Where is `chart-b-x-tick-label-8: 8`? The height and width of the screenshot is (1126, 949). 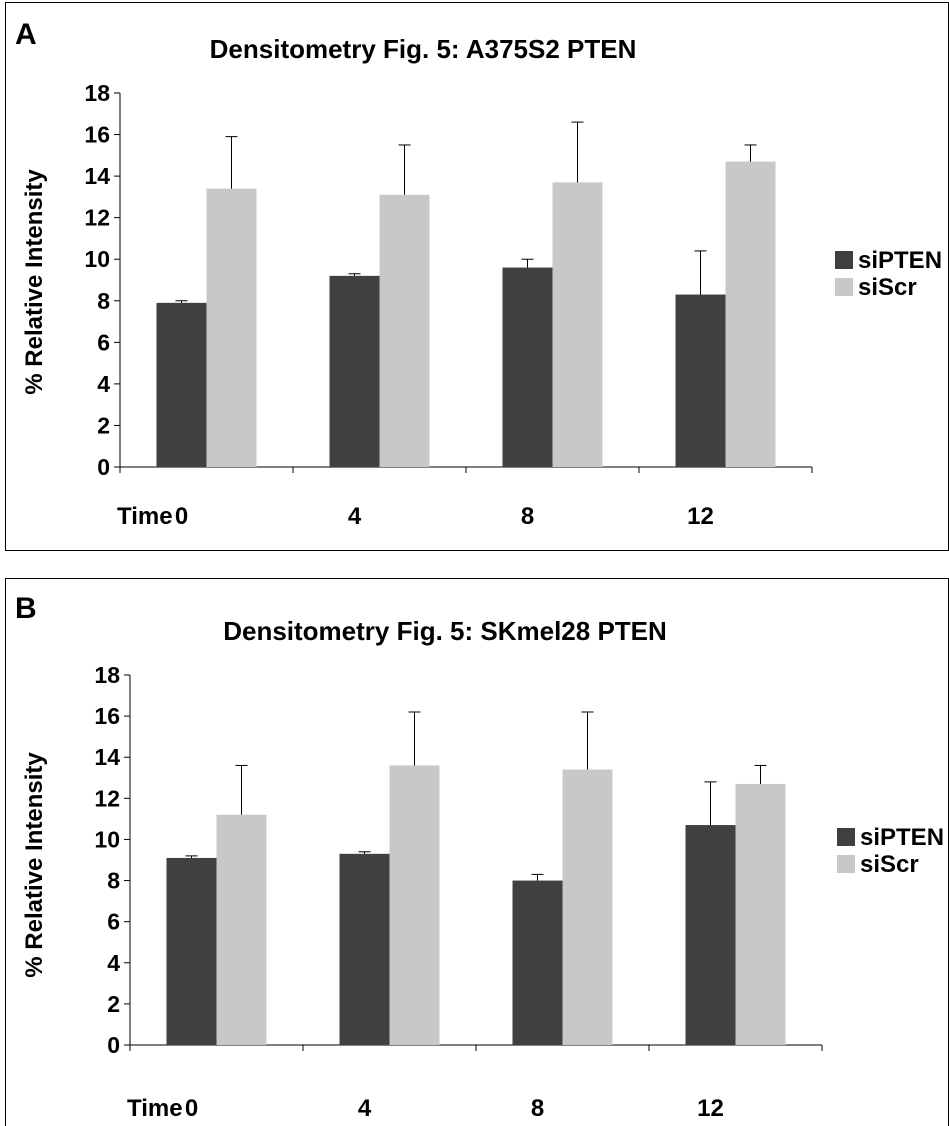 chart-b-x-tick-label-8: 8 is located at coordinates (537, 1108).